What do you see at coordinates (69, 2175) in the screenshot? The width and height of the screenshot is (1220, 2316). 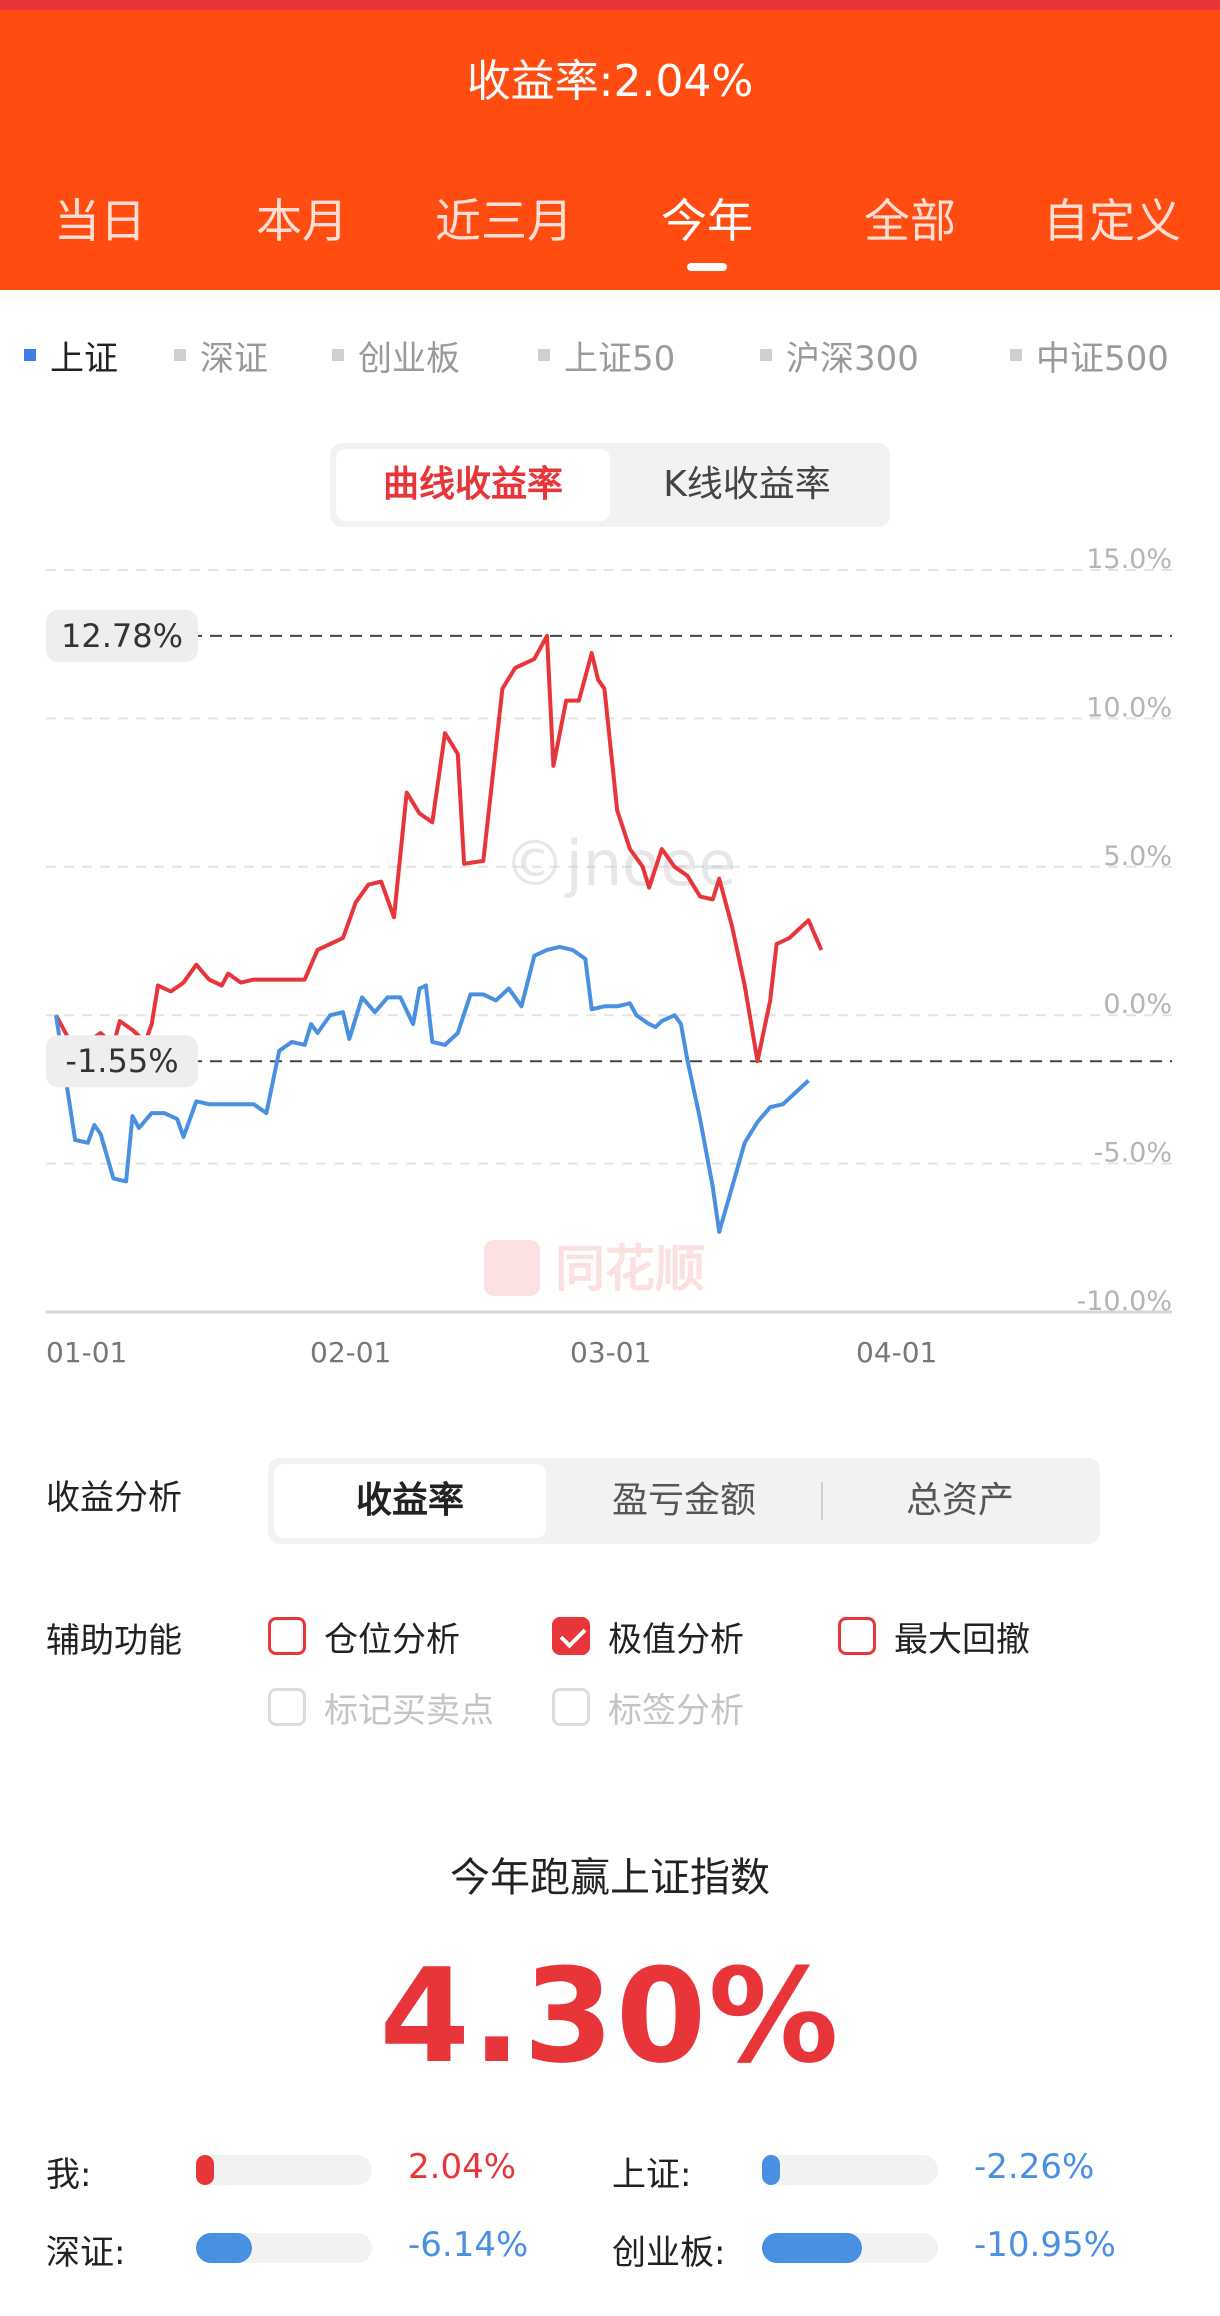 I see `compare-name: 我:` at bounding box center [69, 2175].